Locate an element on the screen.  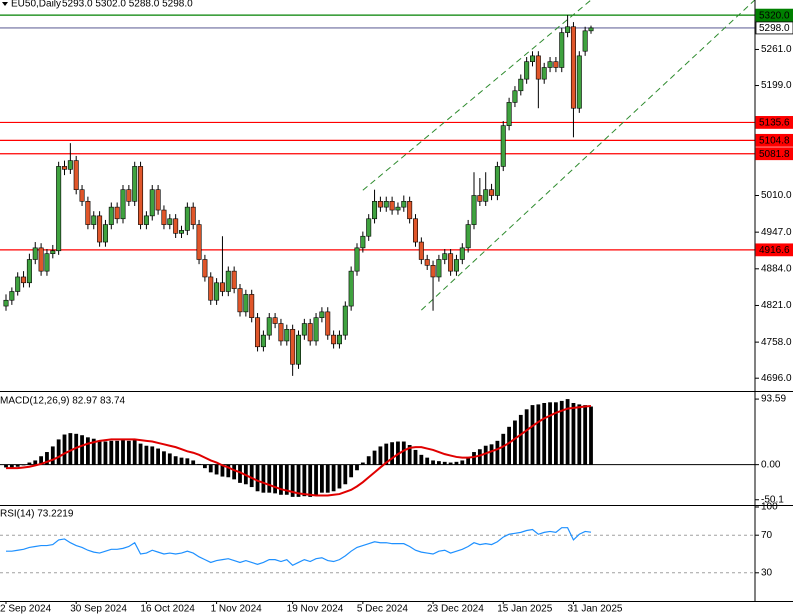
x-tick-label: 30 Sep 2024 is located at coordinates (98, 609).